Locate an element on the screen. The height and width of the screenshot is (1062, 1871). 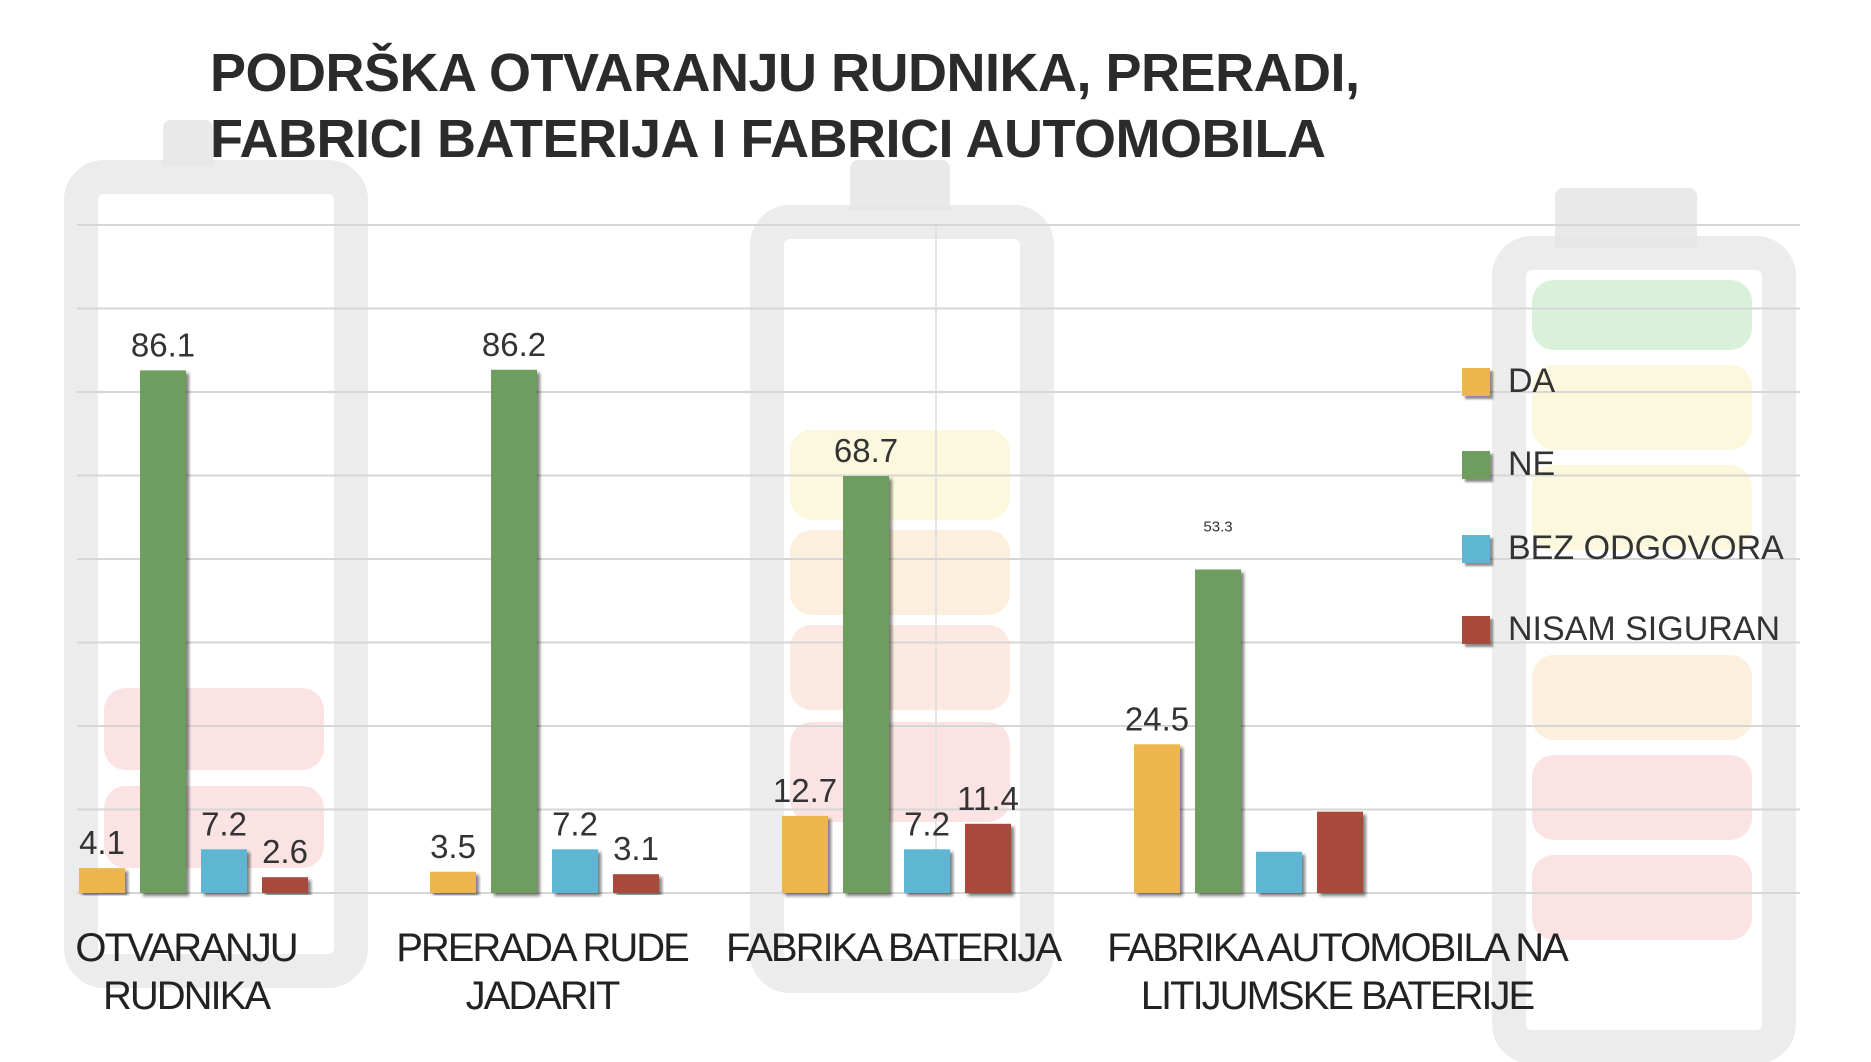
category-line: LITIJUMSKE BATERIJE is located at coordinates (1337, 996).